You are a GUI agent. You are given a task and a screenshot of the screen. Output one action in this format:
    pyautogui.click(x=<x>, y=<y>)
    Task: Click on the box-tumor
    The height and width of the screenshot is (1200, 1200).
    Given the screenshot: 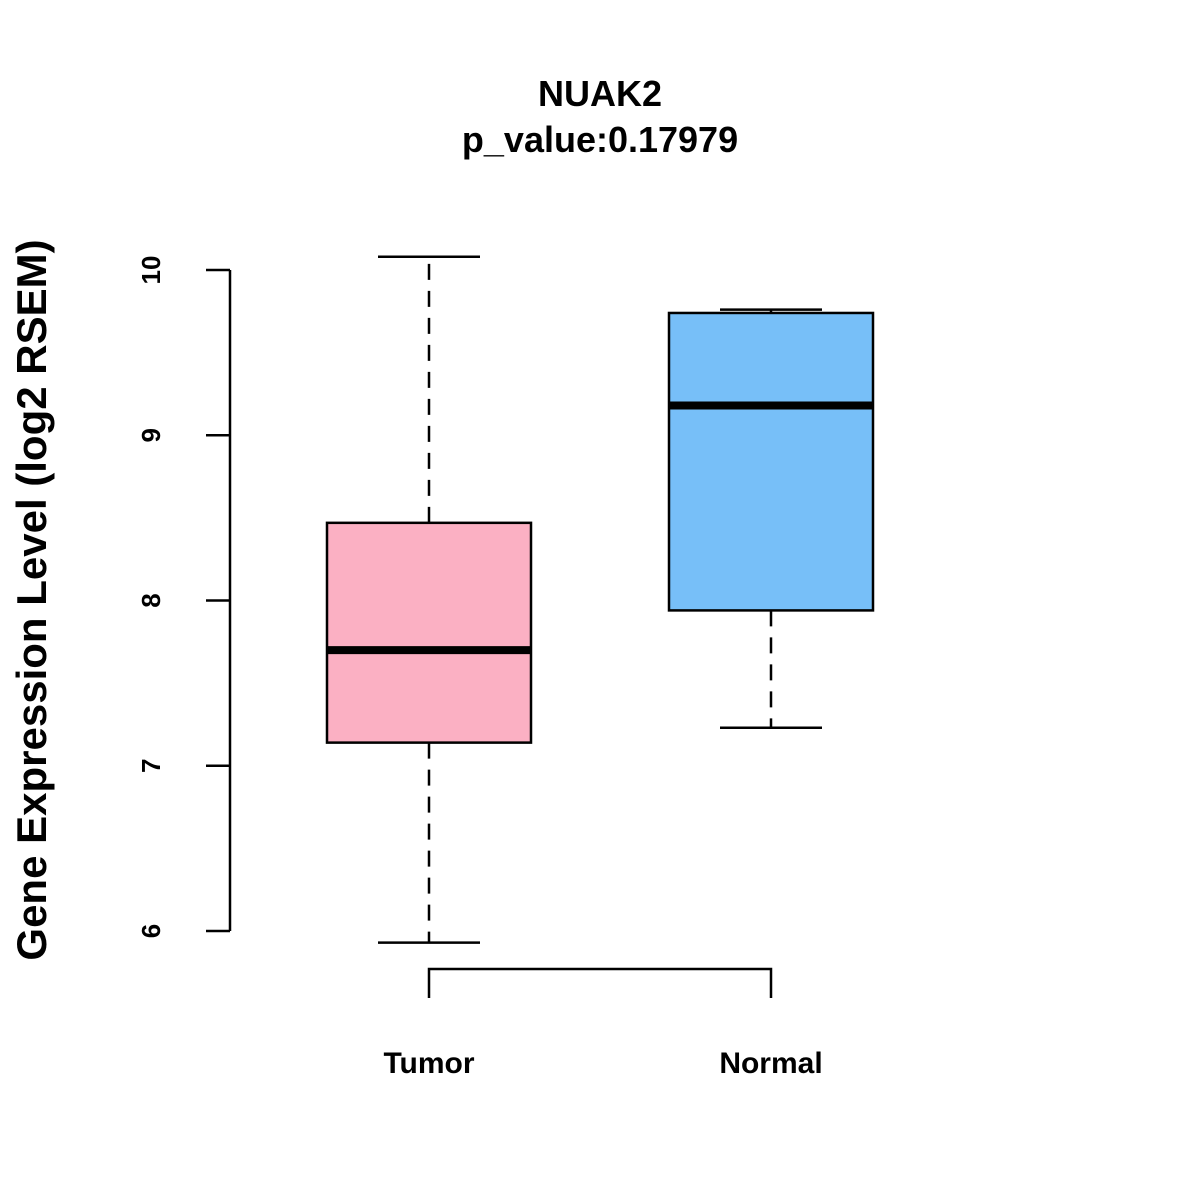 What is the action you would take?
    pyautogui.click(x=429, y=599)
    